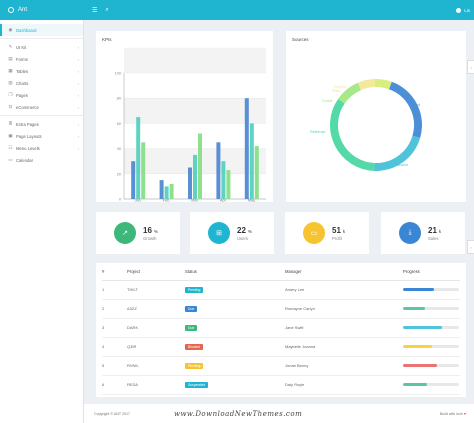 Image resolution: width=474 pixels, height=423 pixels. What do you see at coordinates (300, 39) in the screenshot?
I see `card-title: Sources` at bounding box center [300, 39].